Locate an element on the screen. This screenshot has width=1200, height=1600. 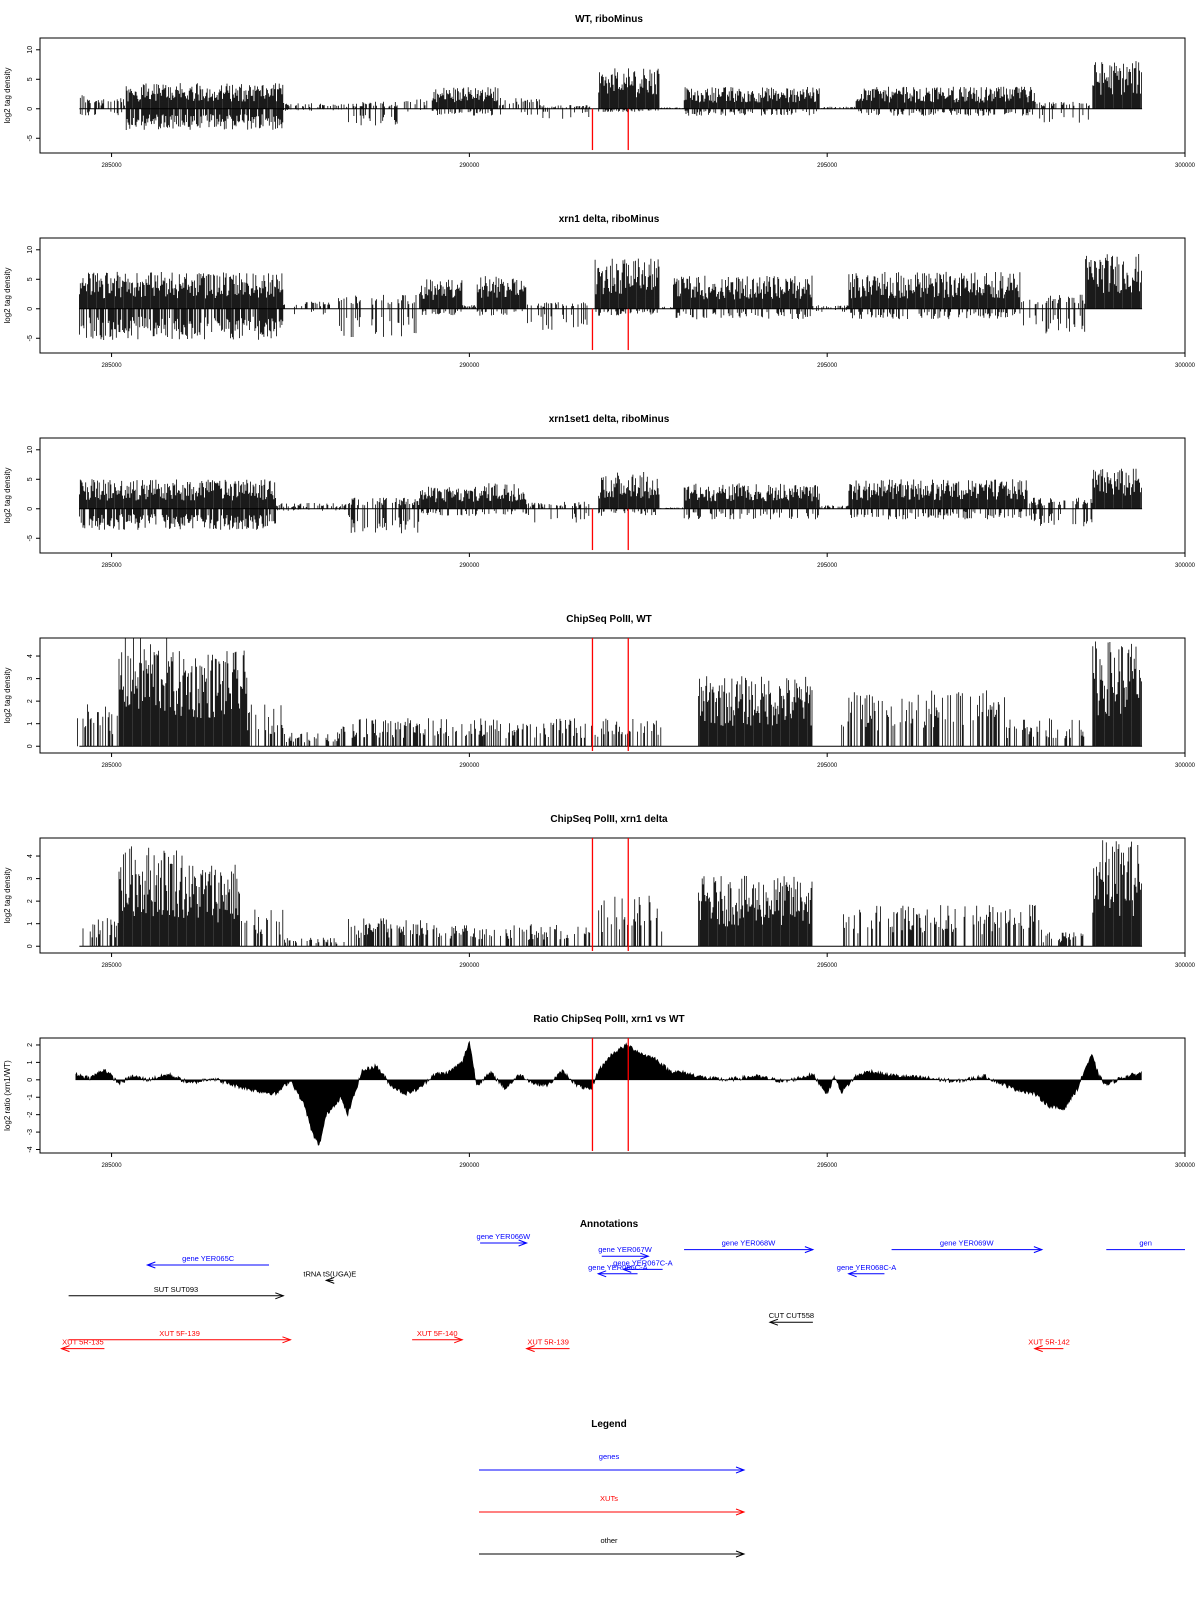
annotation-gene: gene YER068W is located at coordinates (749, 1246).